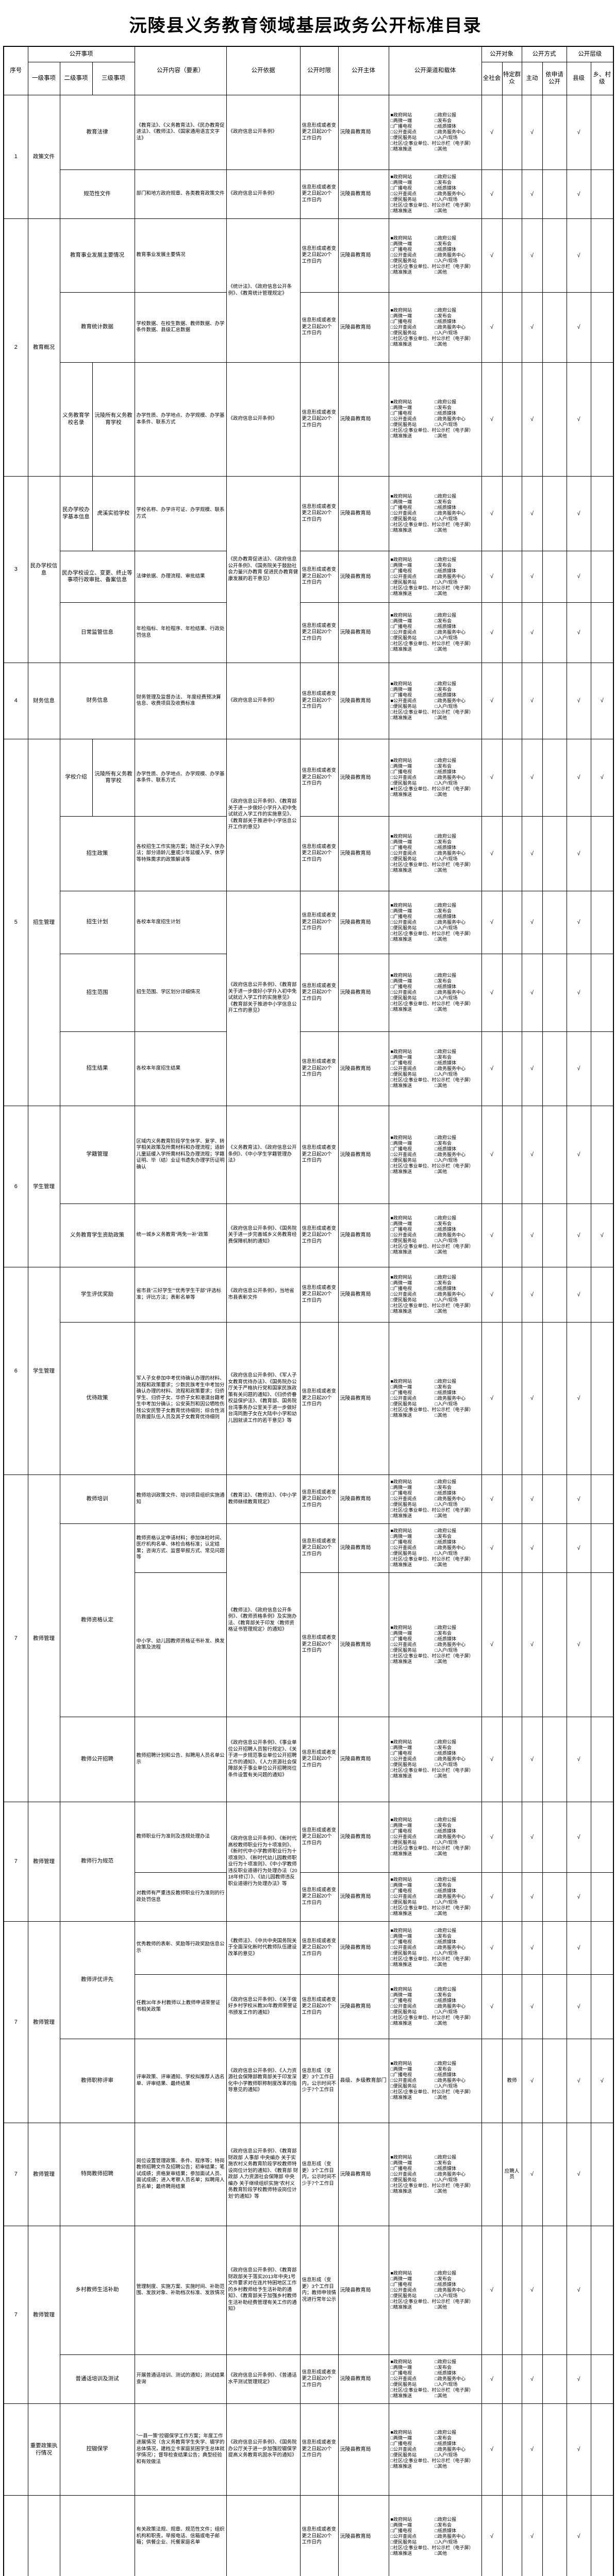  Describe the element at coordinates (435, 870) in the screenshot. I see `channel-line: □精准推送 □其他` at that location.